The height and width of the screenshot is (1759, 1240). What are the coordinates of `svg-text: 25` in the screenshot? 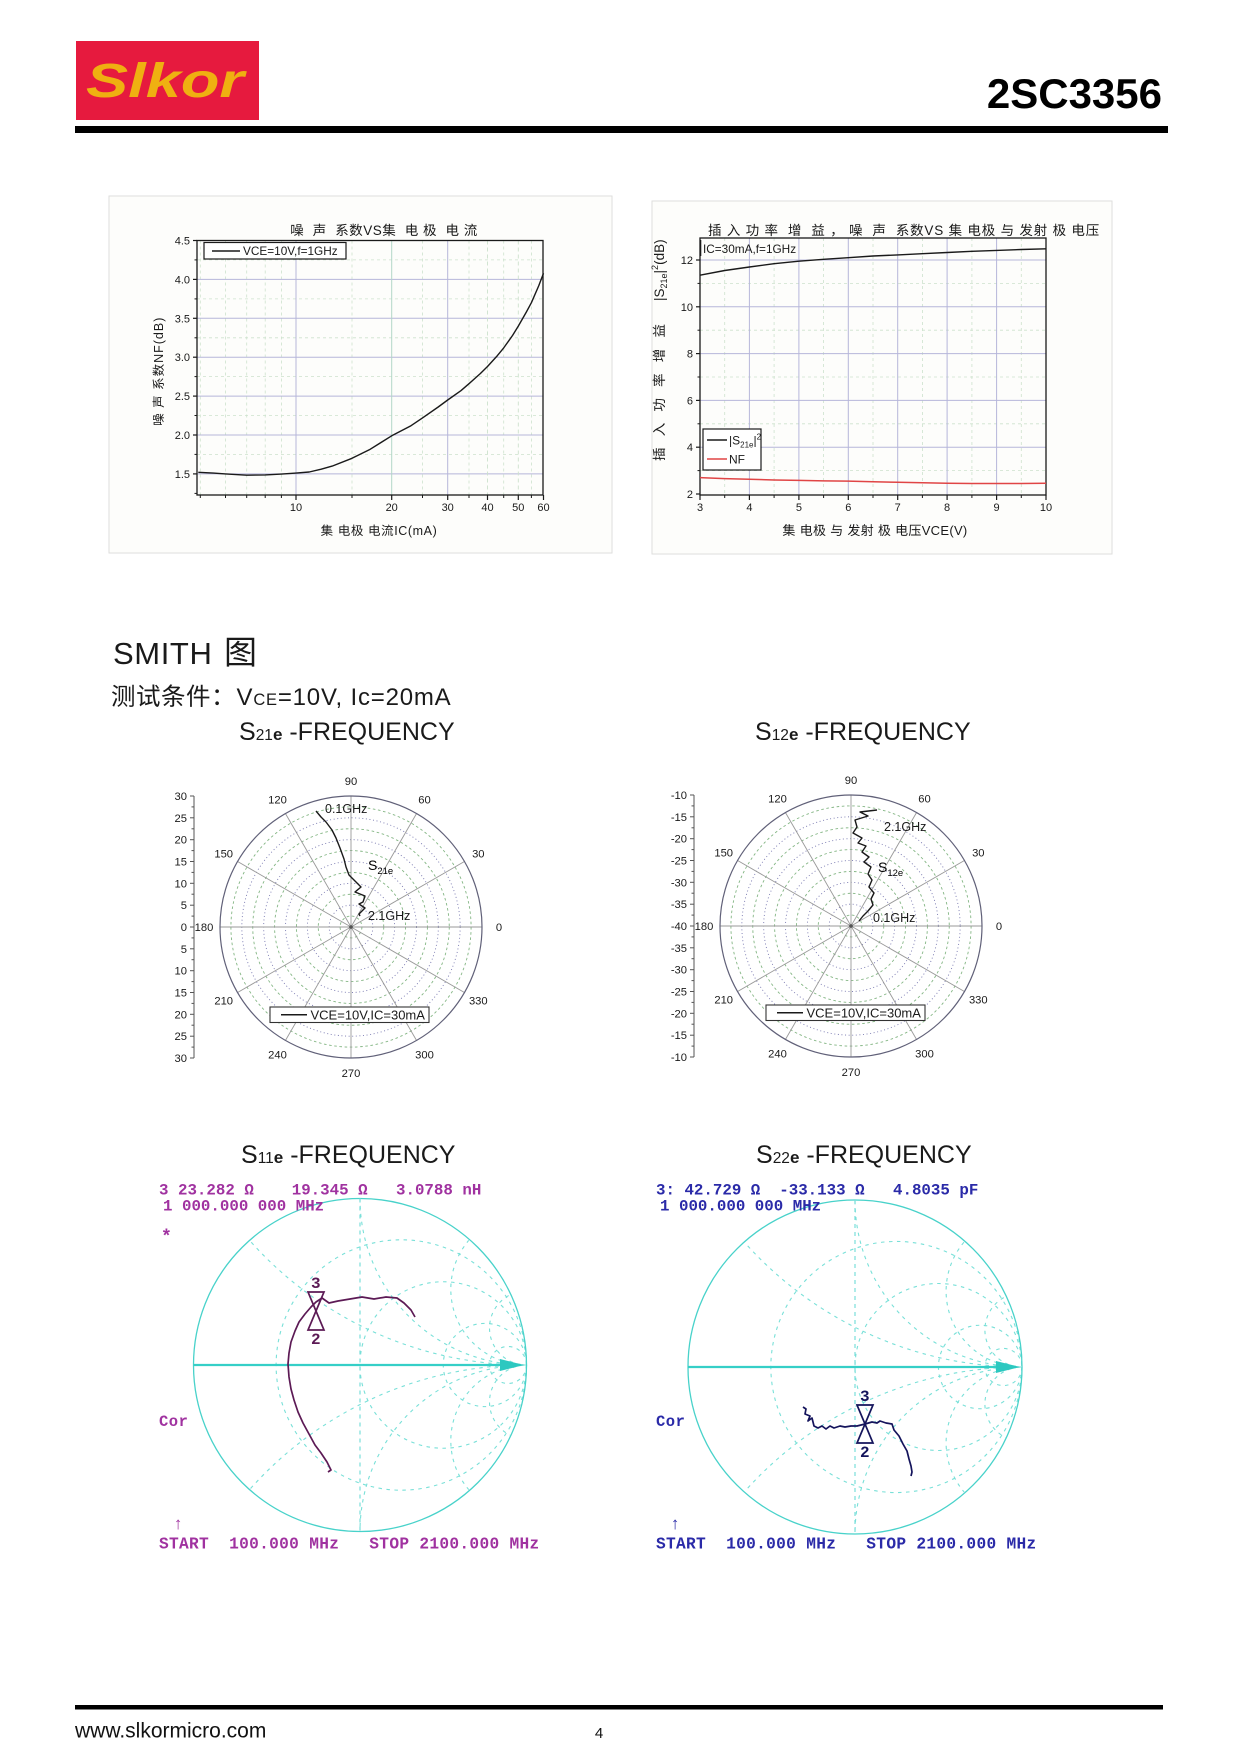 It's located at (181, 1037).